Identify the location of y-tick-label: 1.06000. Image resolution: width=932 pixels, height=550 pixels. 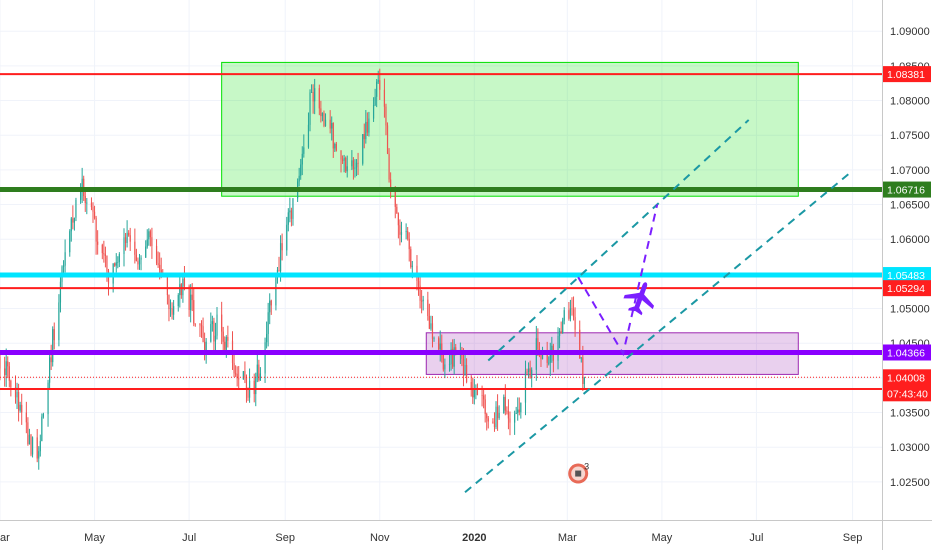
(910, 240).